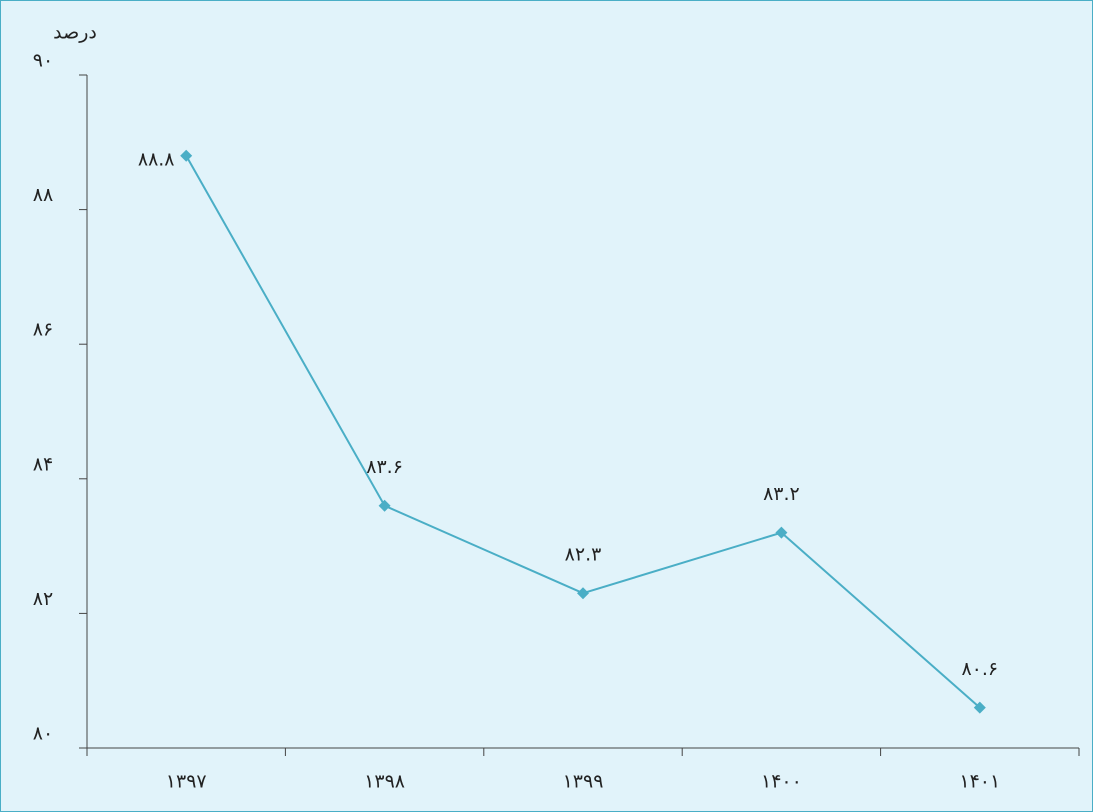  Describe the element at coordinates (979, 782) in the screenshot. I see `x-tick-label: ۱۴۰۱` at that location.